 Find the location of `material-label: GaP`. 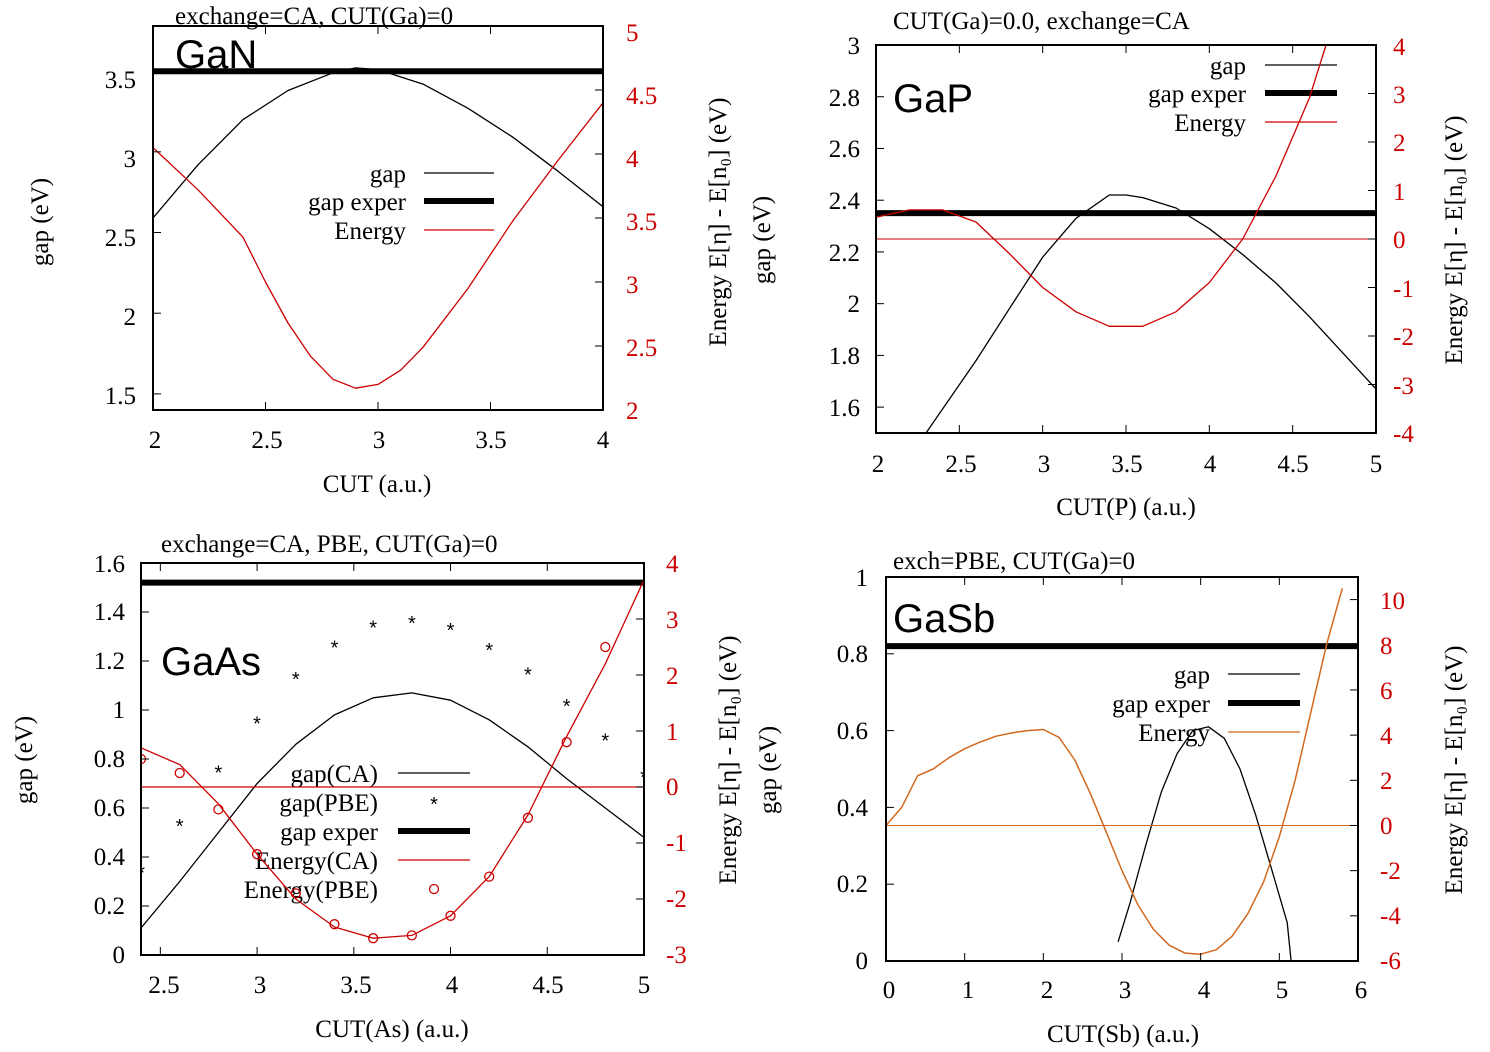

material-label: GaP is located at coordinates (933, 99).